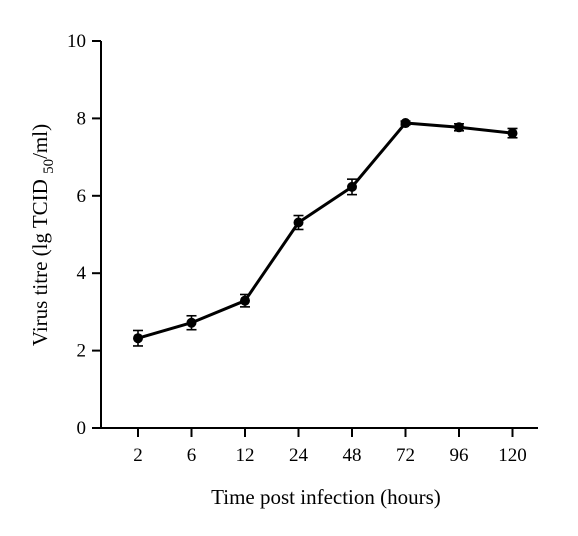 Image resolution: width=578 pixels, height=536 pixels. I want to click on x-tick-label: 120, so click(512, 455).